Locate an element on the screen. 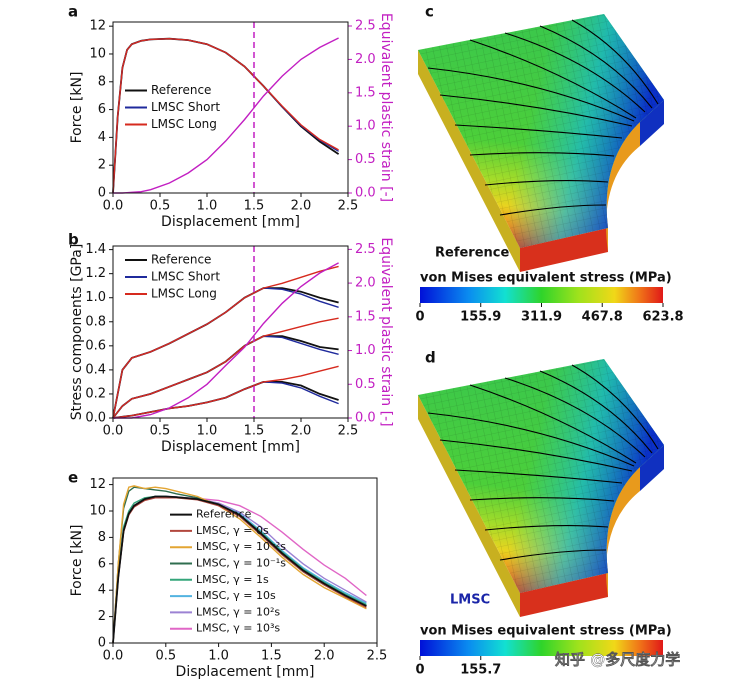 The width and height of the screenshot is (742, 690). legend-label: LMSC, γ = 10⁻¹s is located at coordinates (241, 563).